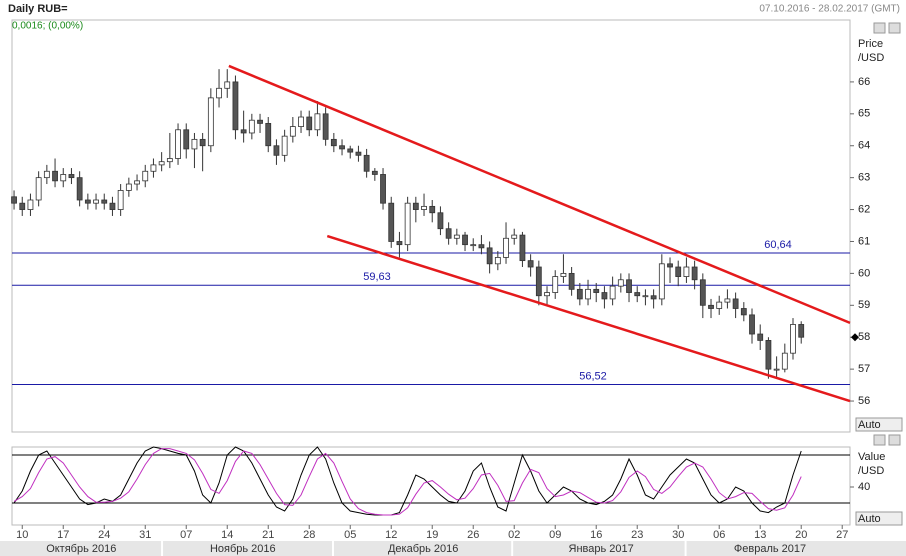 This screenshot has height=556, width=906. Describe the element at coordinates (391, 535) in the screenshot. I see `x-tick-label: 12` at that location.